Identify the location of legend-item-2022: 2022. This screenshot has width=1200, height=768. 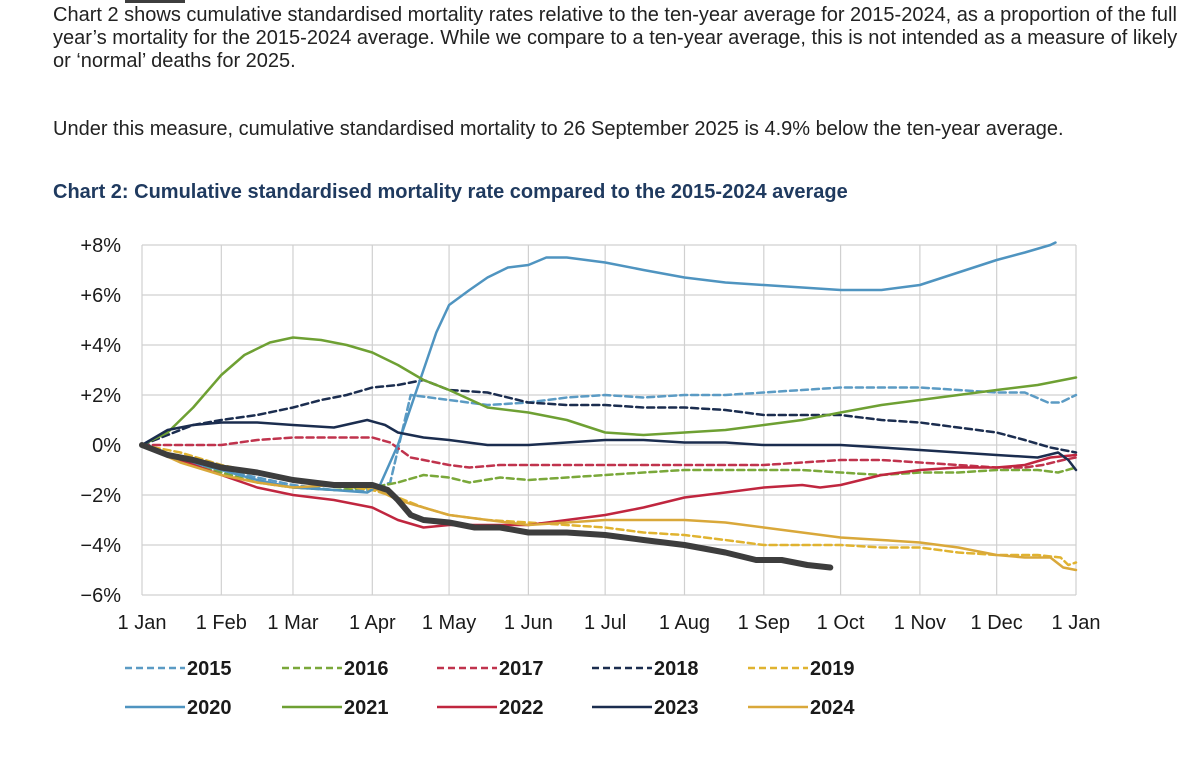
(490, 708).